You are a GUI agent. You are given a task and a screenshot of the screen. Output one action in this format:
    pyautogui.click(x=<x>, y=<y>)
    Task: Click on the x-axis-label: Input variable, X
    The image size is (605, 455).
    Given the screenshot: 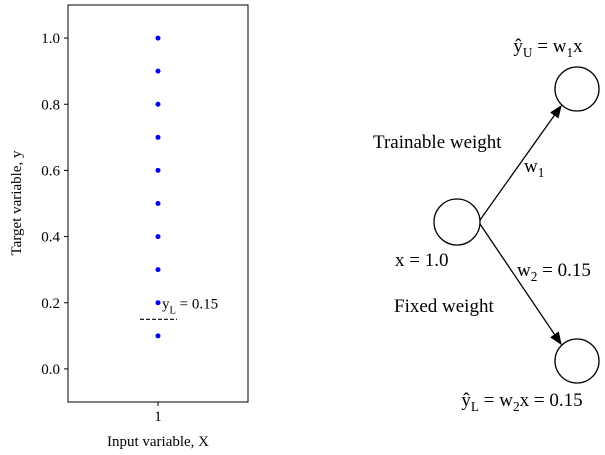 What is the action you would take?
    pyautogui.click(x=158, y=442)
    